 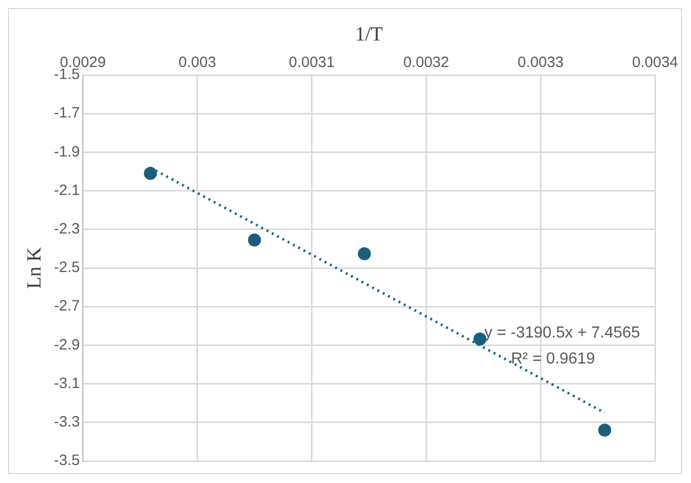 What do you see at coordinates (67, 151) in the screenshot?
I see `y-tick-label: -1.9` at bounding box center [67, 151].